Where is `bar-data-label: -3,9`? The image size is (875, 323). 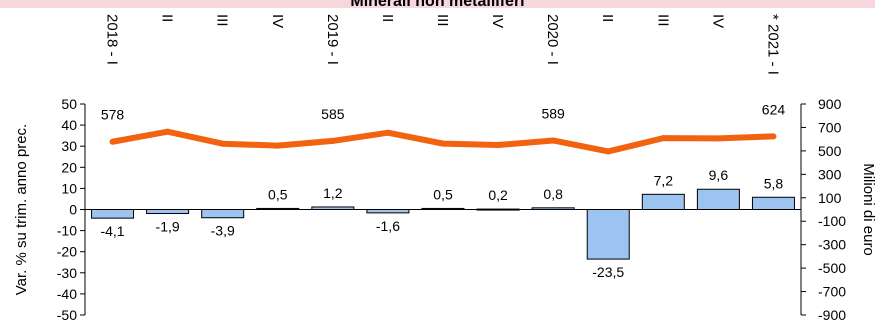 bar-data-label: -3,9 is located at coordinates (223, 231).